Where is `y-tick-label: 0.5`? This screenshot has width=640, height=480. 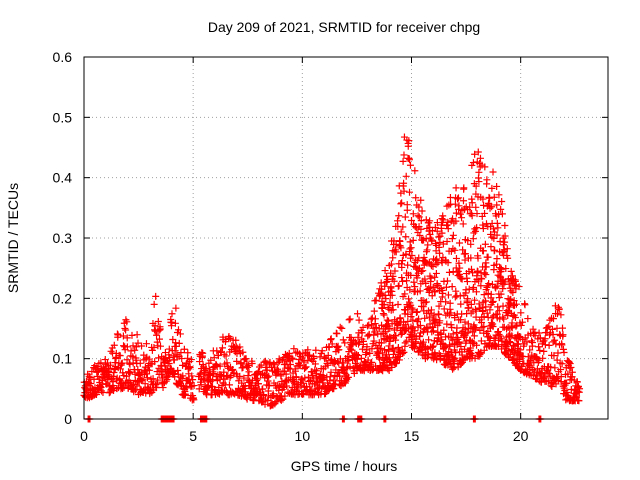
y-tick-label: 0.5 is located at coordinates (63, 117).